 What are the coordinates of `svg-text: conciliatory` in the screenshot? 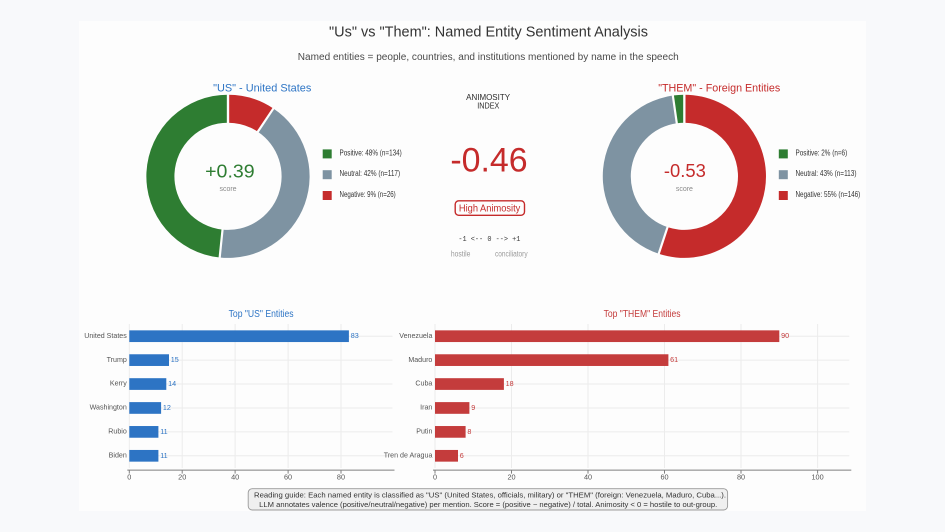 It's located at (511, 253).